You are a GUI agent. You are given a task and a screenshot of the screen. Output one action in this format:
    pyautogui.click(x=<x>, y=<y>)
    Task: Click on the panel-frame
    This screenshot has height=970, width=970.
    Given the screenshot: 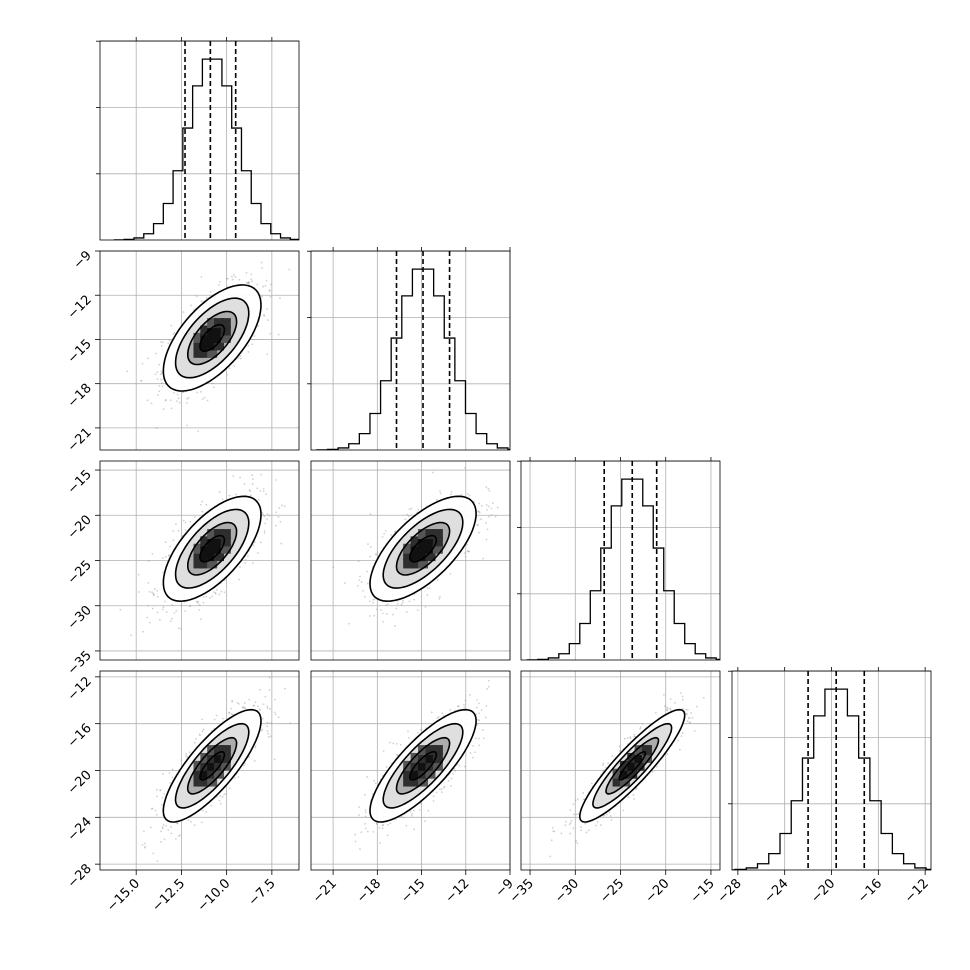 What is the action you would take?
    pyautogui.click(x=410, y=350)
    